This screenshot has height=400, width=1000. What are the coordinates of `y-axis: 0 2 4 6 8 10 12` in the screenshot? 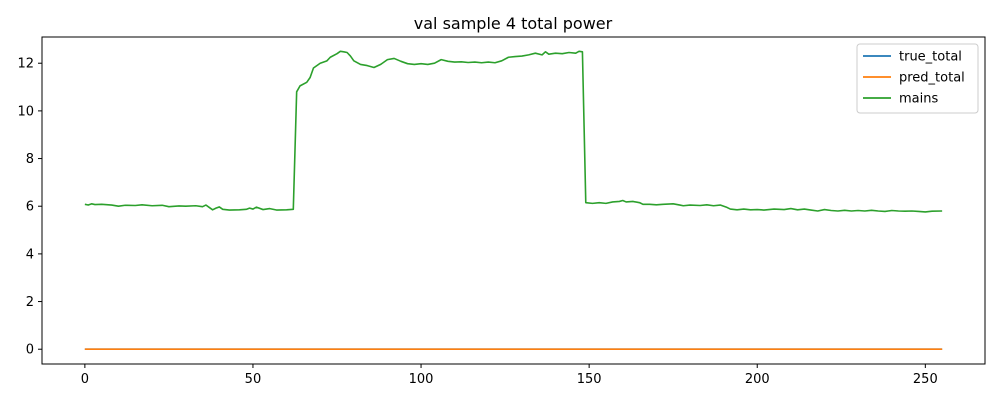 It's located at (29, 207).